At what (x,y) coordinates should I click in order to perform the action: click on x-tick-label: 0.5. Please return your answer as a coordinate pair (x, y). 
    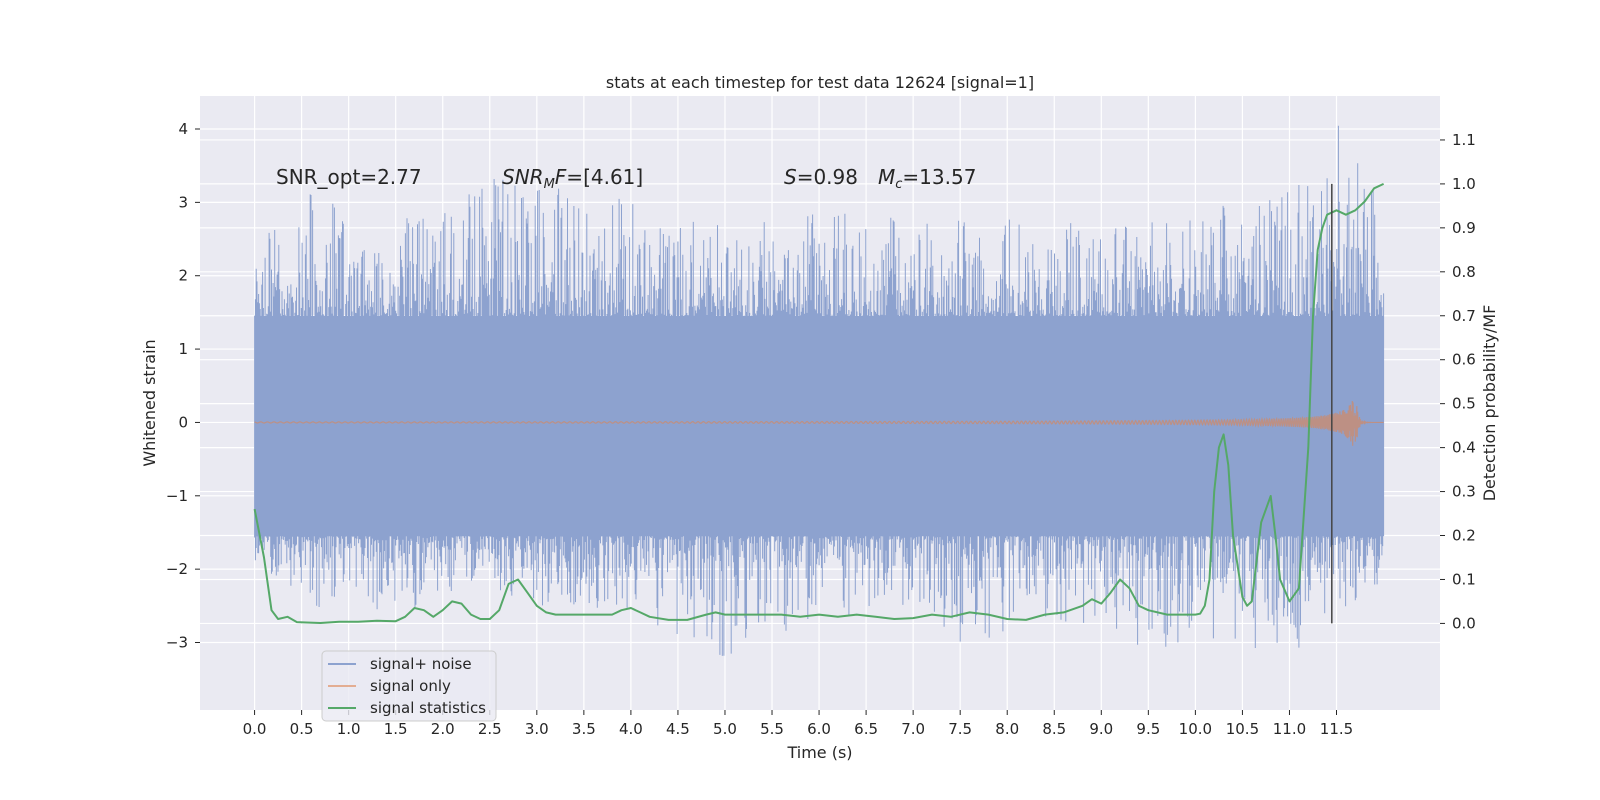
    Looking at the image, I should click on (302, 729).